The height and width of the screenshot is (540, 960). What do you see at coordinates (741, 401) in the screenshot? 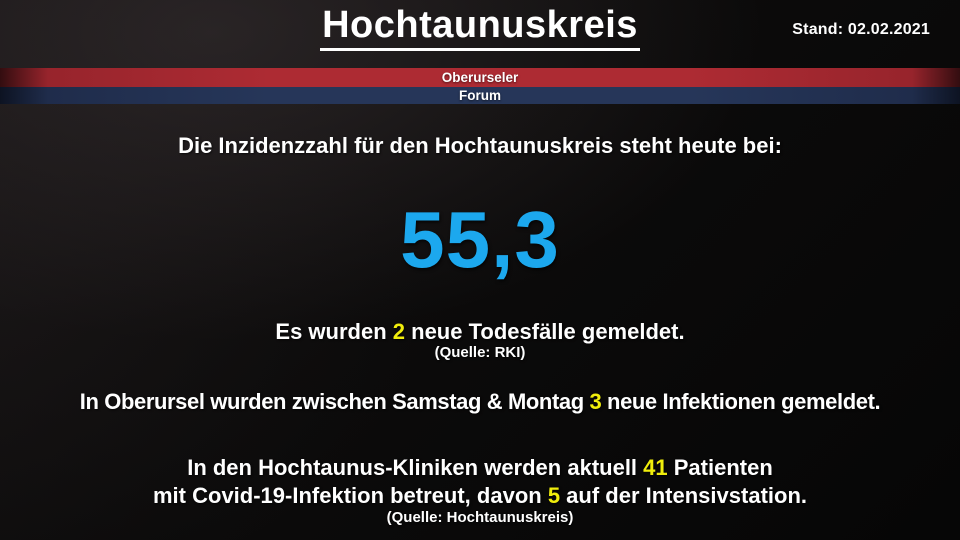
I see `oberursel-suffix: neue Infektionen gemeldet.` at bounding box center [741, 401].